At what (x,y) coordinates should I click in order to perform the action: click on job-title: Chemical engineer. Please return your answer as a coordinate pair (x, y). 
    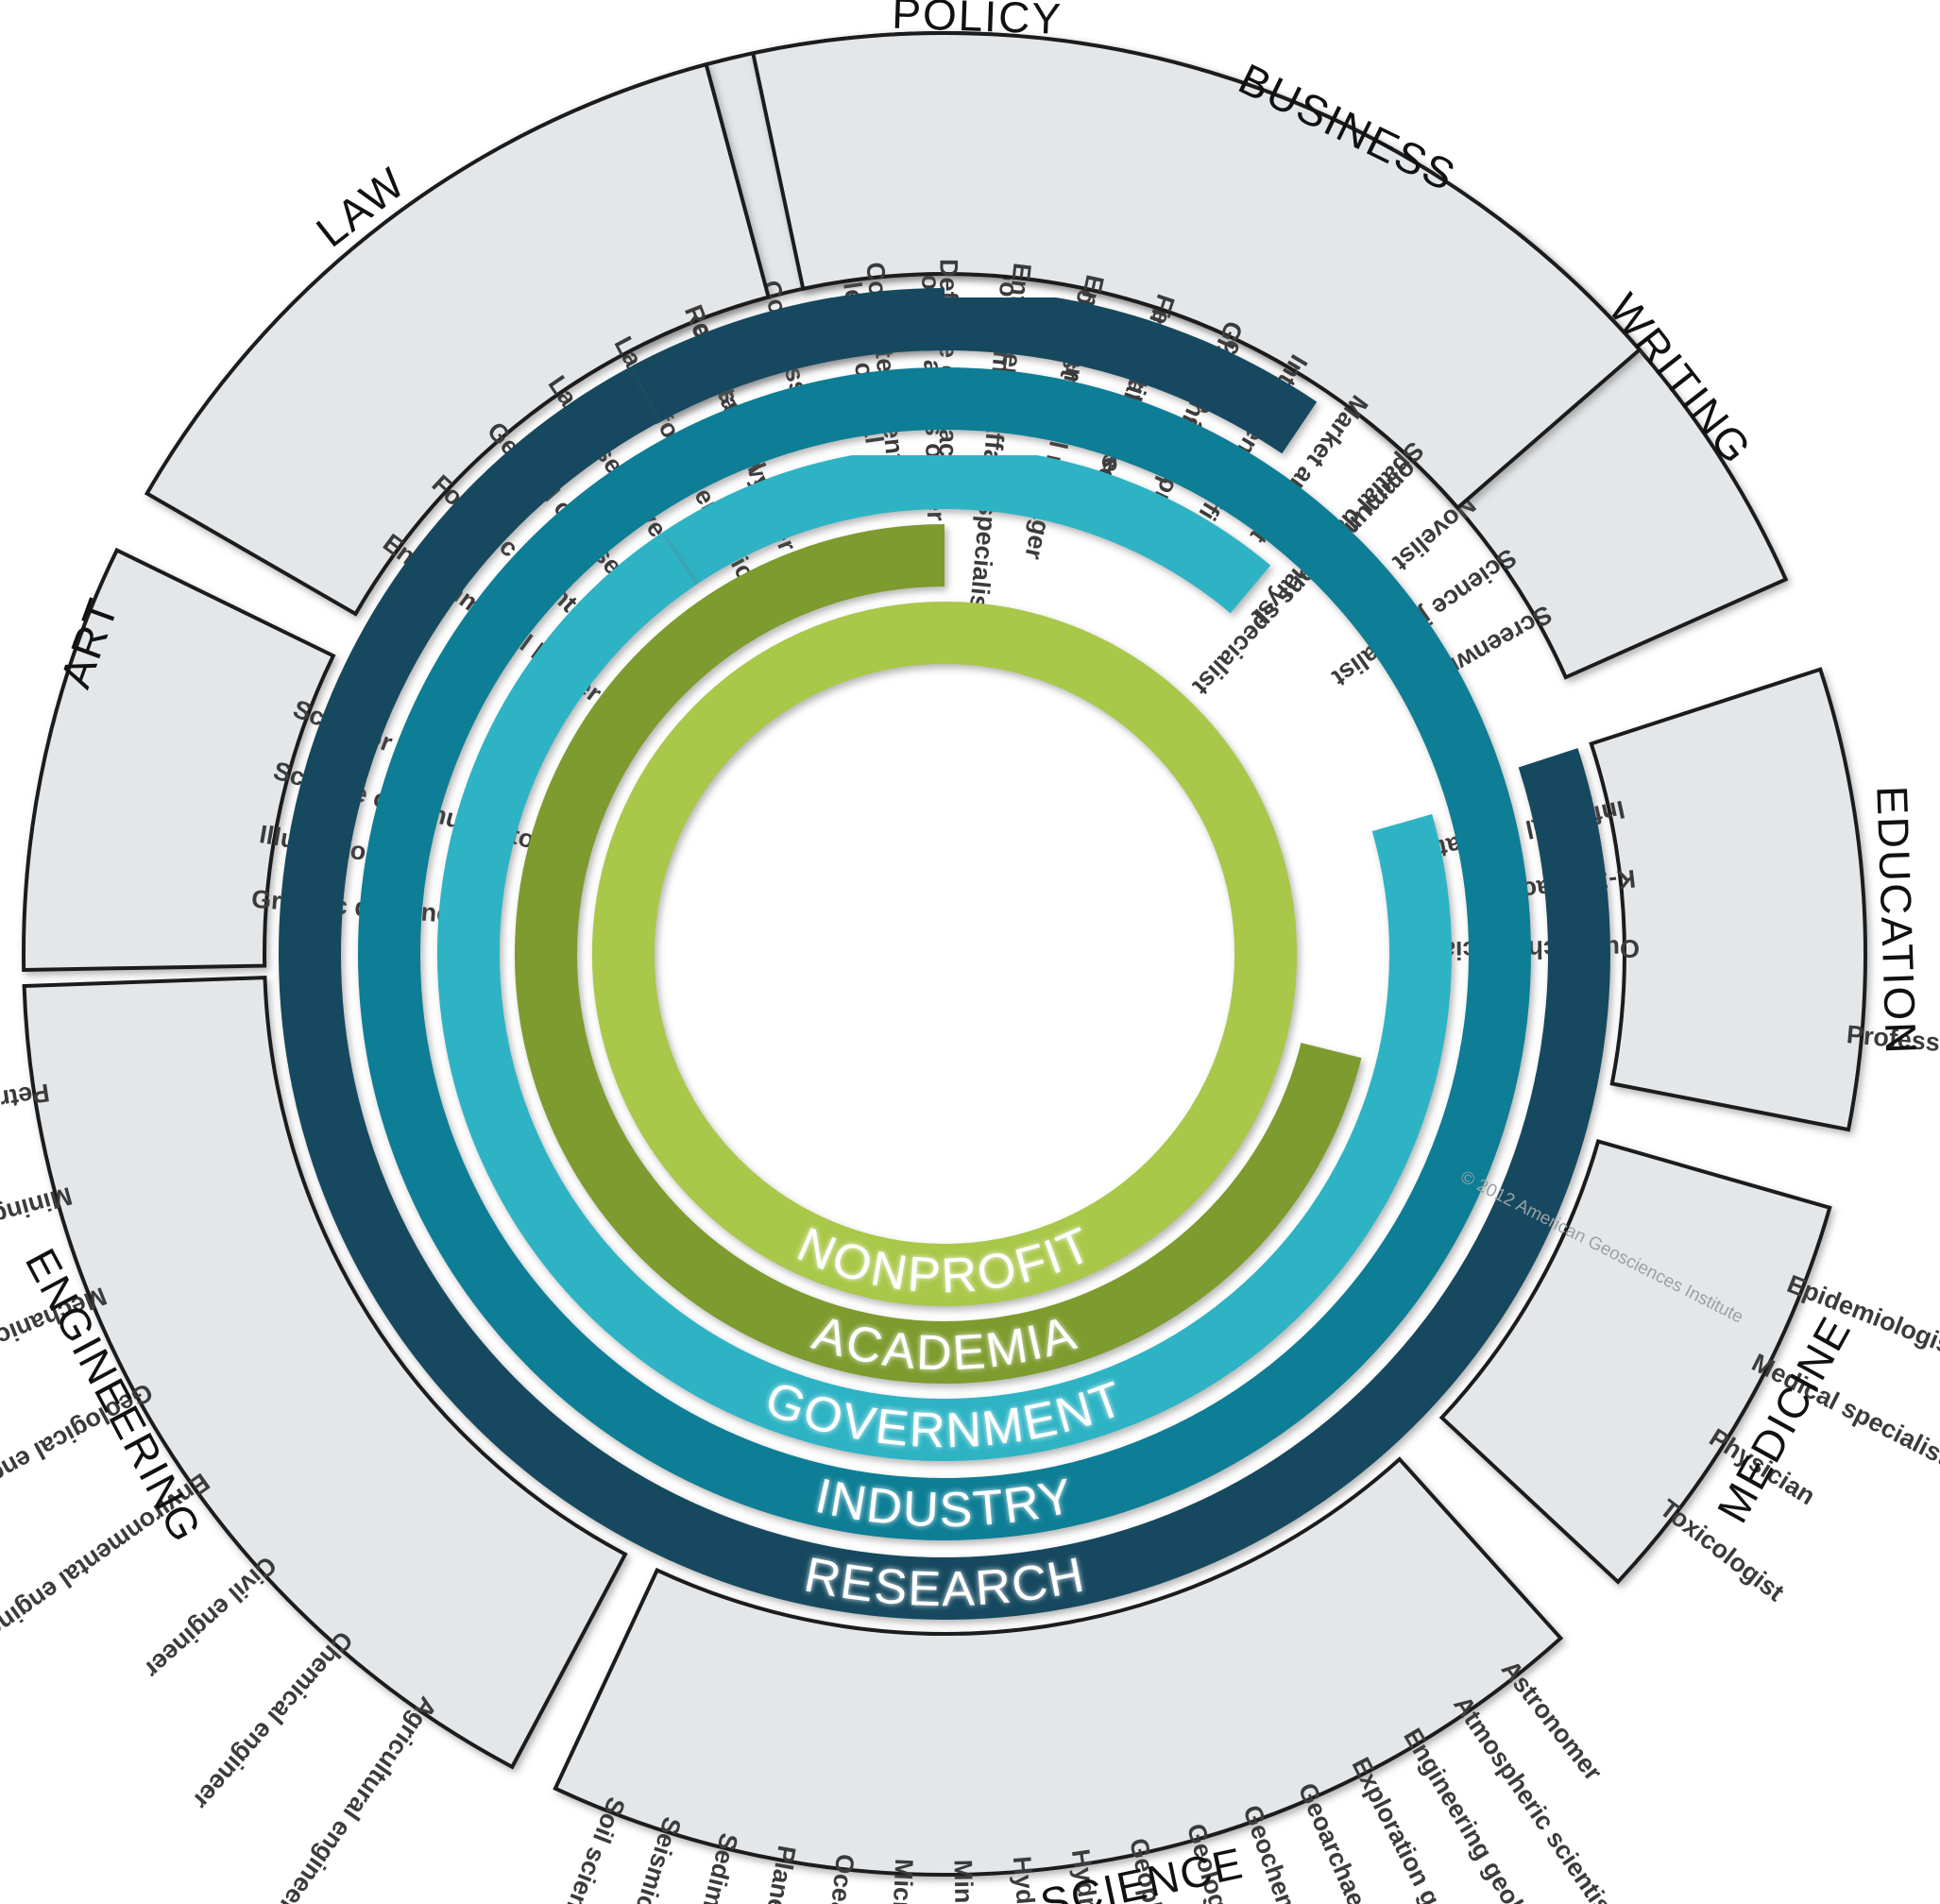
    Looking at the image, I should click on (272, 1719).